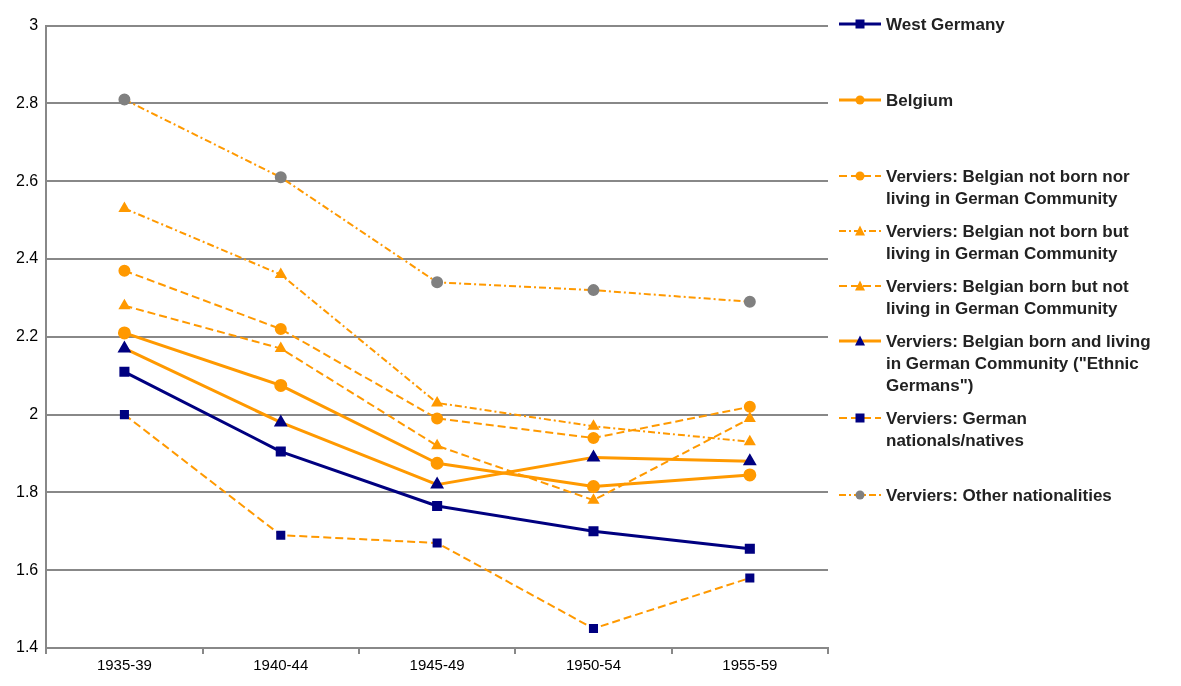 This screenshot has height=686, width=1181. What do you see at coordinates (593, 665) in the screenshot?
I see `x-tick-label: 1950-54` at bounding box center [593, 665].